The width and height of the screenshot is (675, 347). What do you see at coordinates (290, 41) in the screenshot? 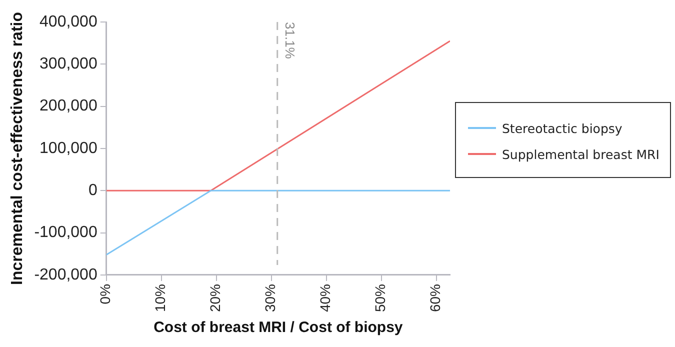
I see `ref-line-label: 31.1%` at bounding box center [290, 41].